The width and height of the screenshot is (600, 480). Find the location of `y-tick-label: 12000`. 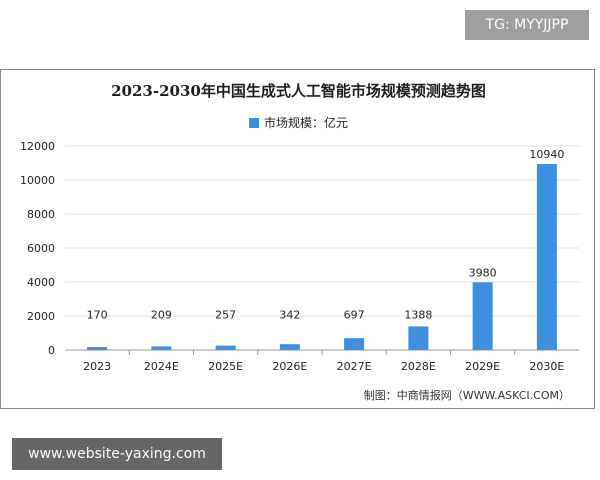

y-tick-label: 12000 is located at coordinates (37, 146).